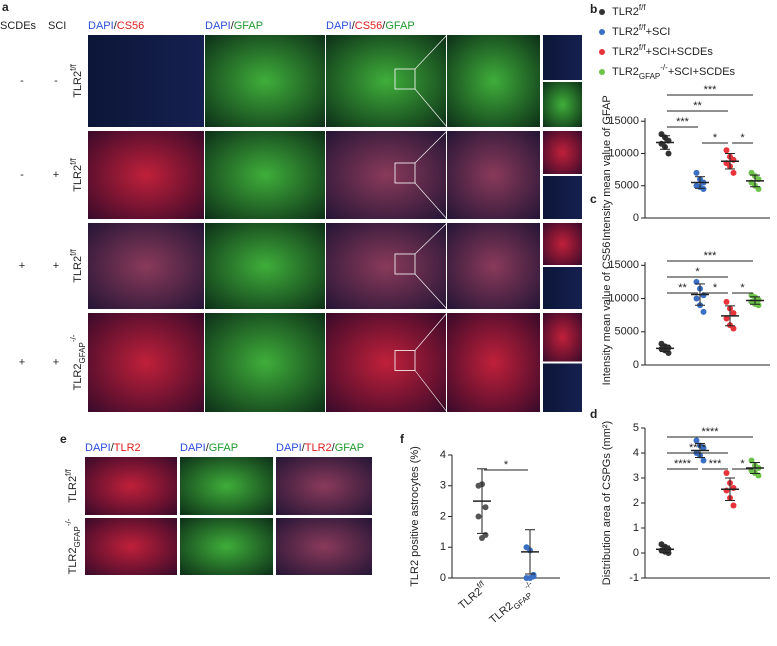 This screenshot has width=777, height=646. I want to click on panel-label: a, so click(5, 7).